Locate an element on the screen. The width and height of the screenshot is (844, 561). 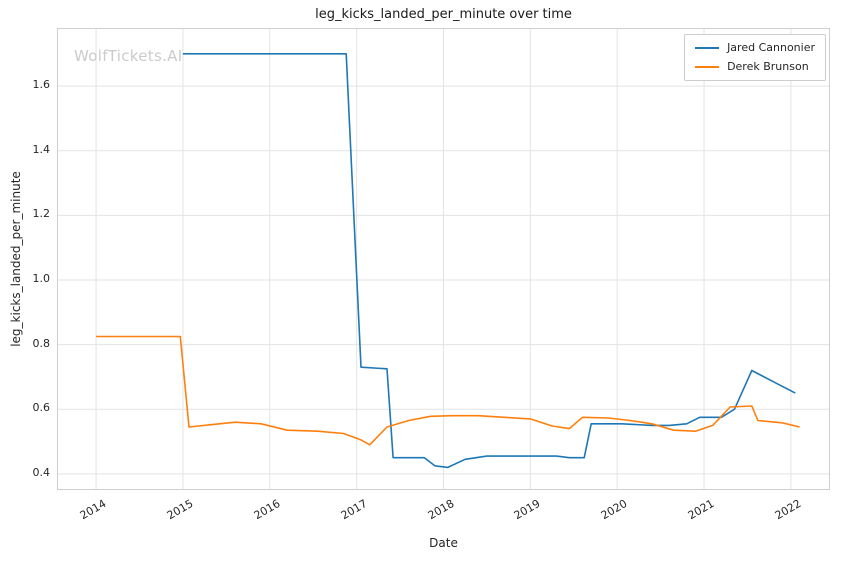
x-tick-label: 2021 is located at coordinates (701, 510).